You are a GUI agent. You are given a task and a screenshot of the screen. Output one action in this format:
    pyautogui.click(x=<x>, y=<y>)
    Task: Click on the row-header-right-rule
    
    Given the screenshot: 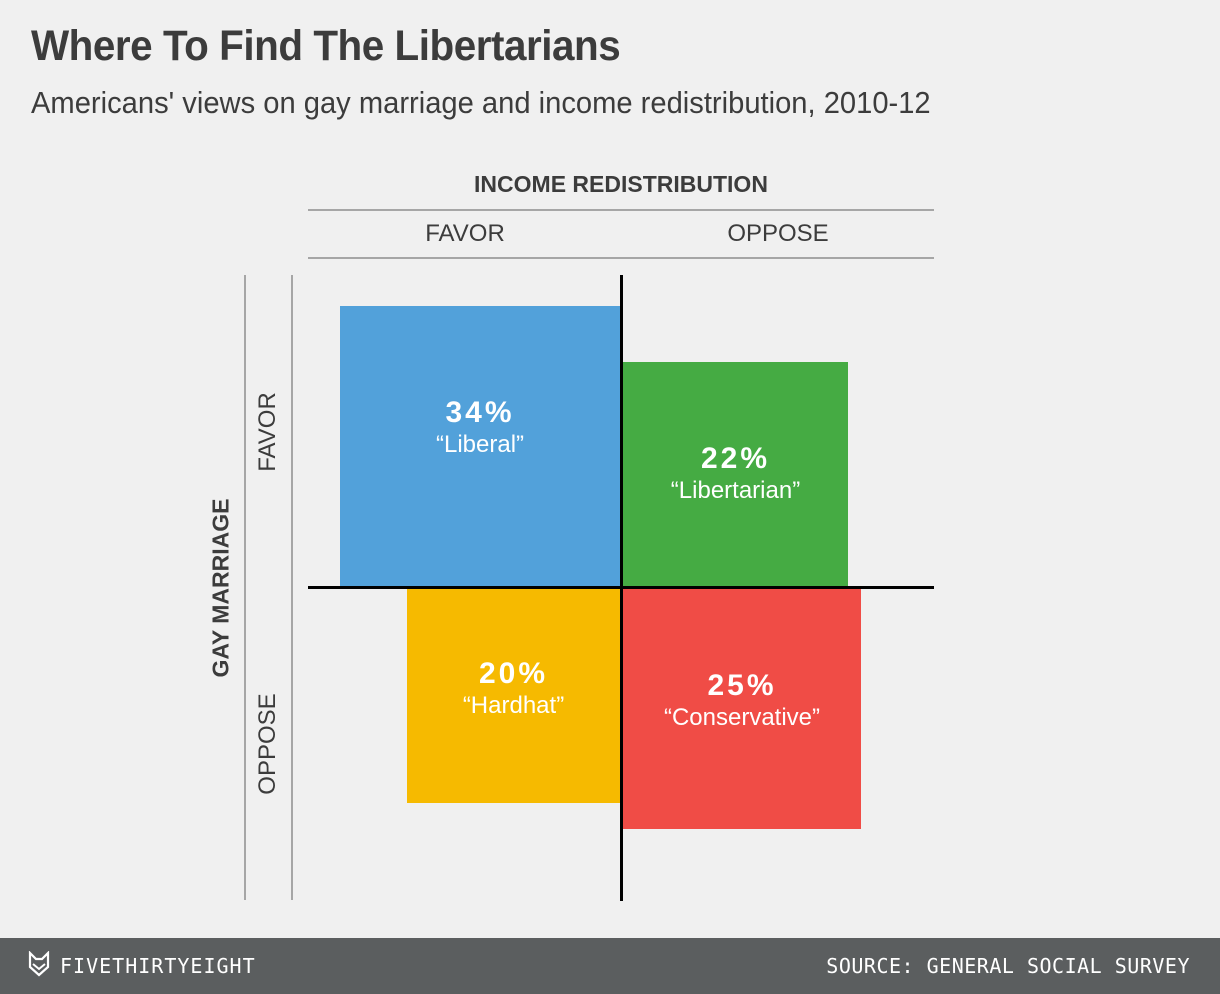 What is the action you would take?
    pyautogui.click(x=292, y=587)
    